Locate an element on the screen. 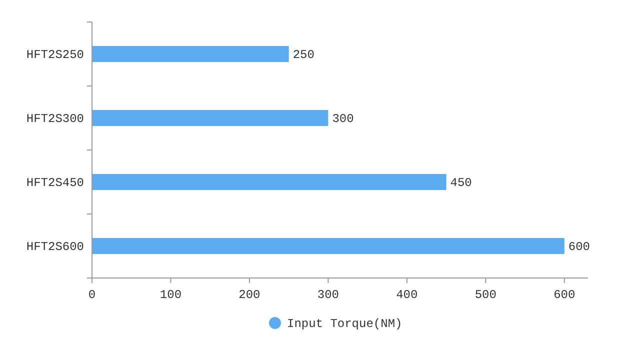 Image resolution: width=634 pixels, height=358 pixels. data-label: 450 is located at coordinates (461, 183).